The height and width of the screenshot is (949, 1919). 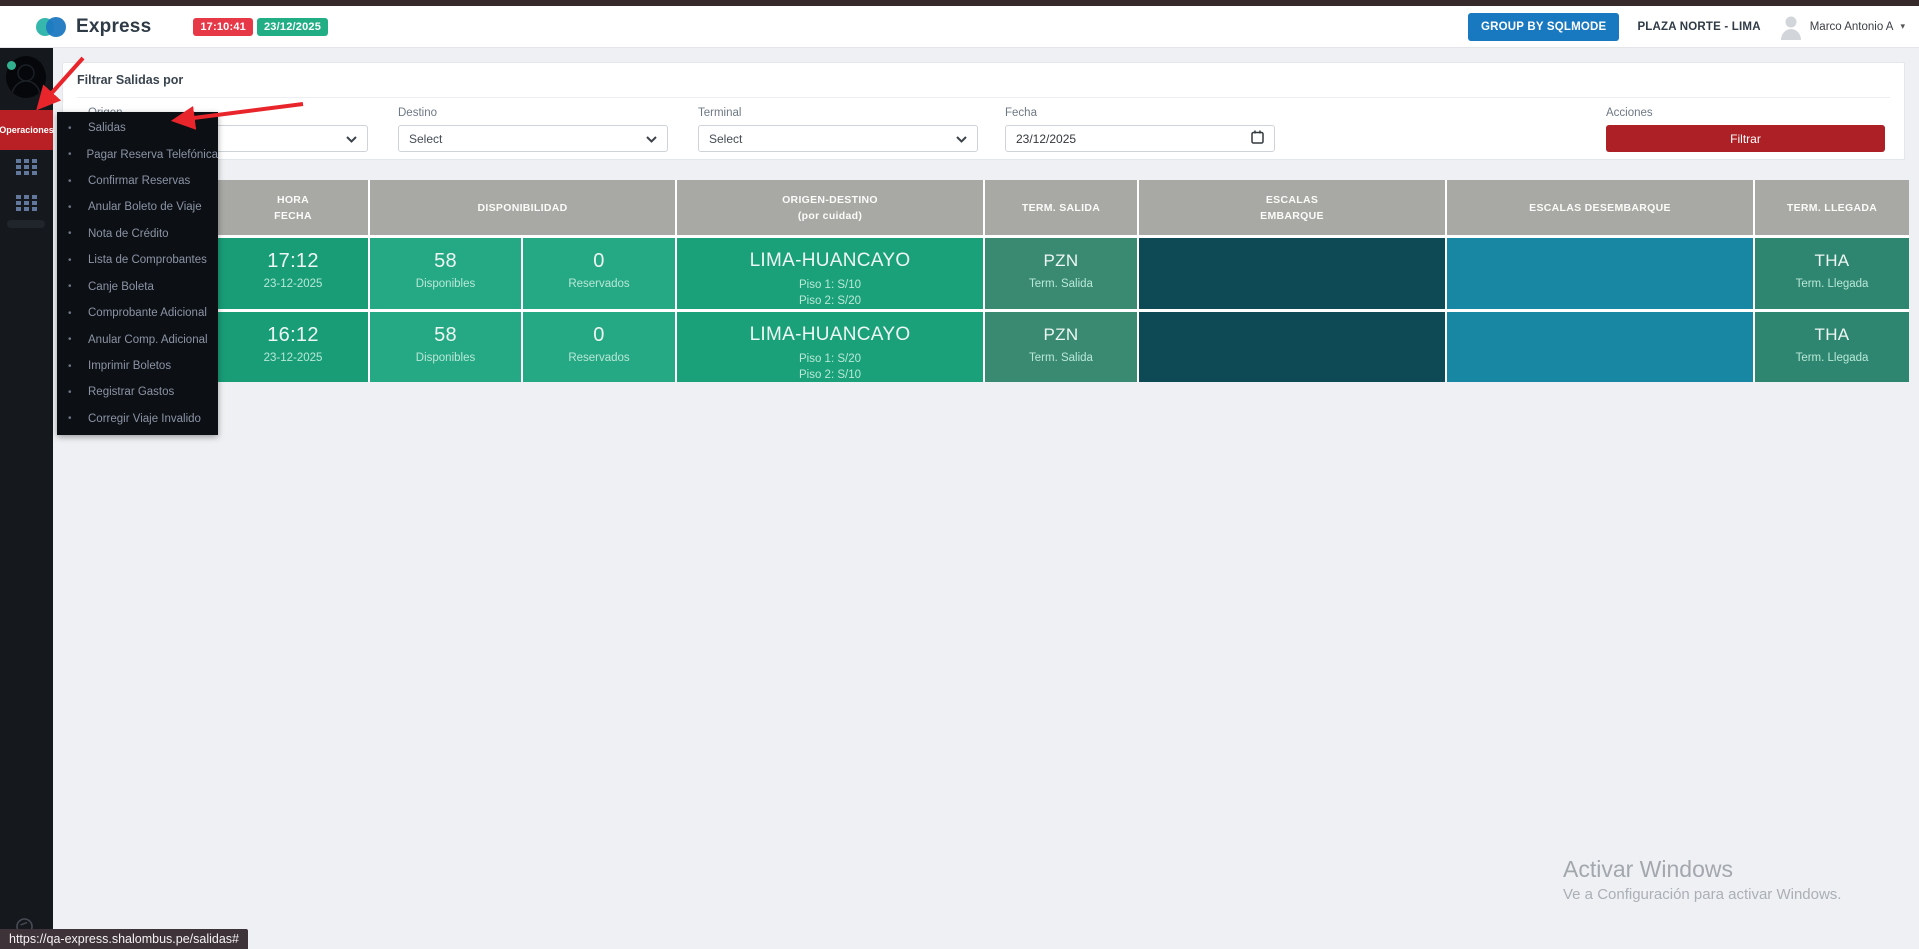 What do you see at coordinates (135, 207) in the screenshot?
I see `menu-item-anular-boleto-de-viaje: • Anular Boleto de Viaje` at bounding box center [135, 207].